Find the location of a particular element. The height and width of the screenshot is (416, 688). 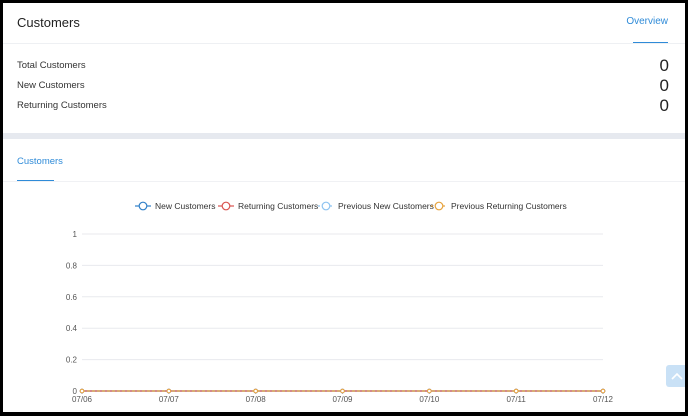

tab-overview: Overview is located at coordinates (647, 21).